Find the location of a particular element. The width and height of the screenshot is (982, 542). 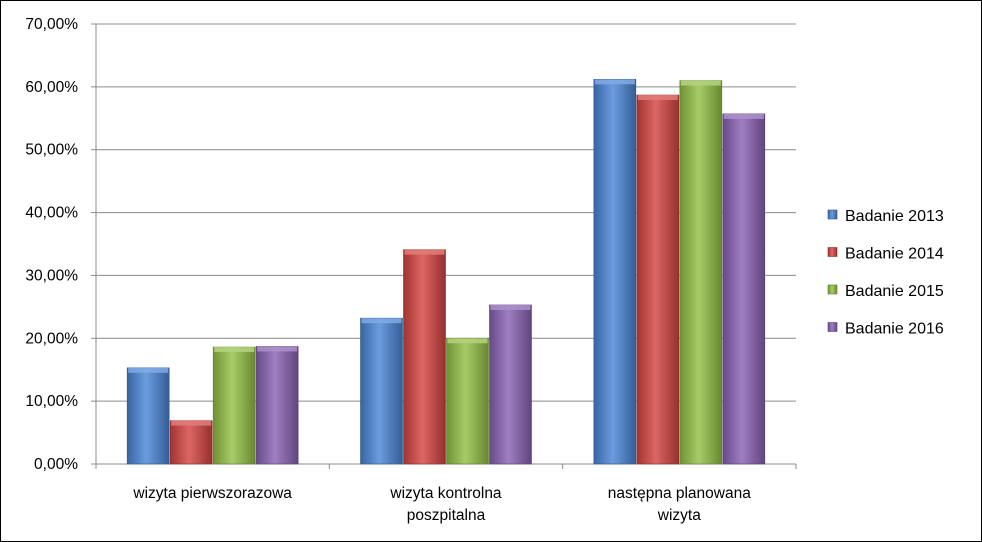

y-tick-label: 40,00% is located at coordinates (51, 213).